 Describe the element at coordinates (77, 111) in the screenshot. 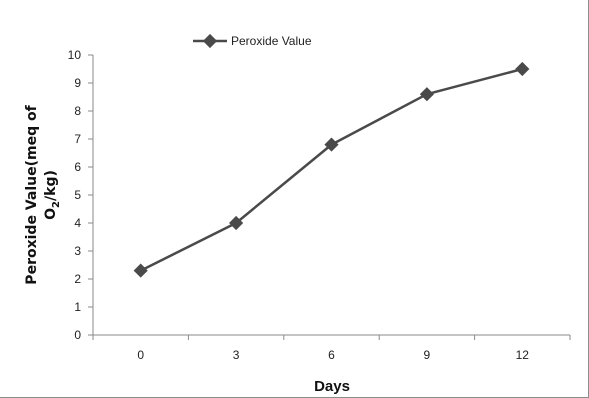

I see `y-tick-label: 8` at that location.